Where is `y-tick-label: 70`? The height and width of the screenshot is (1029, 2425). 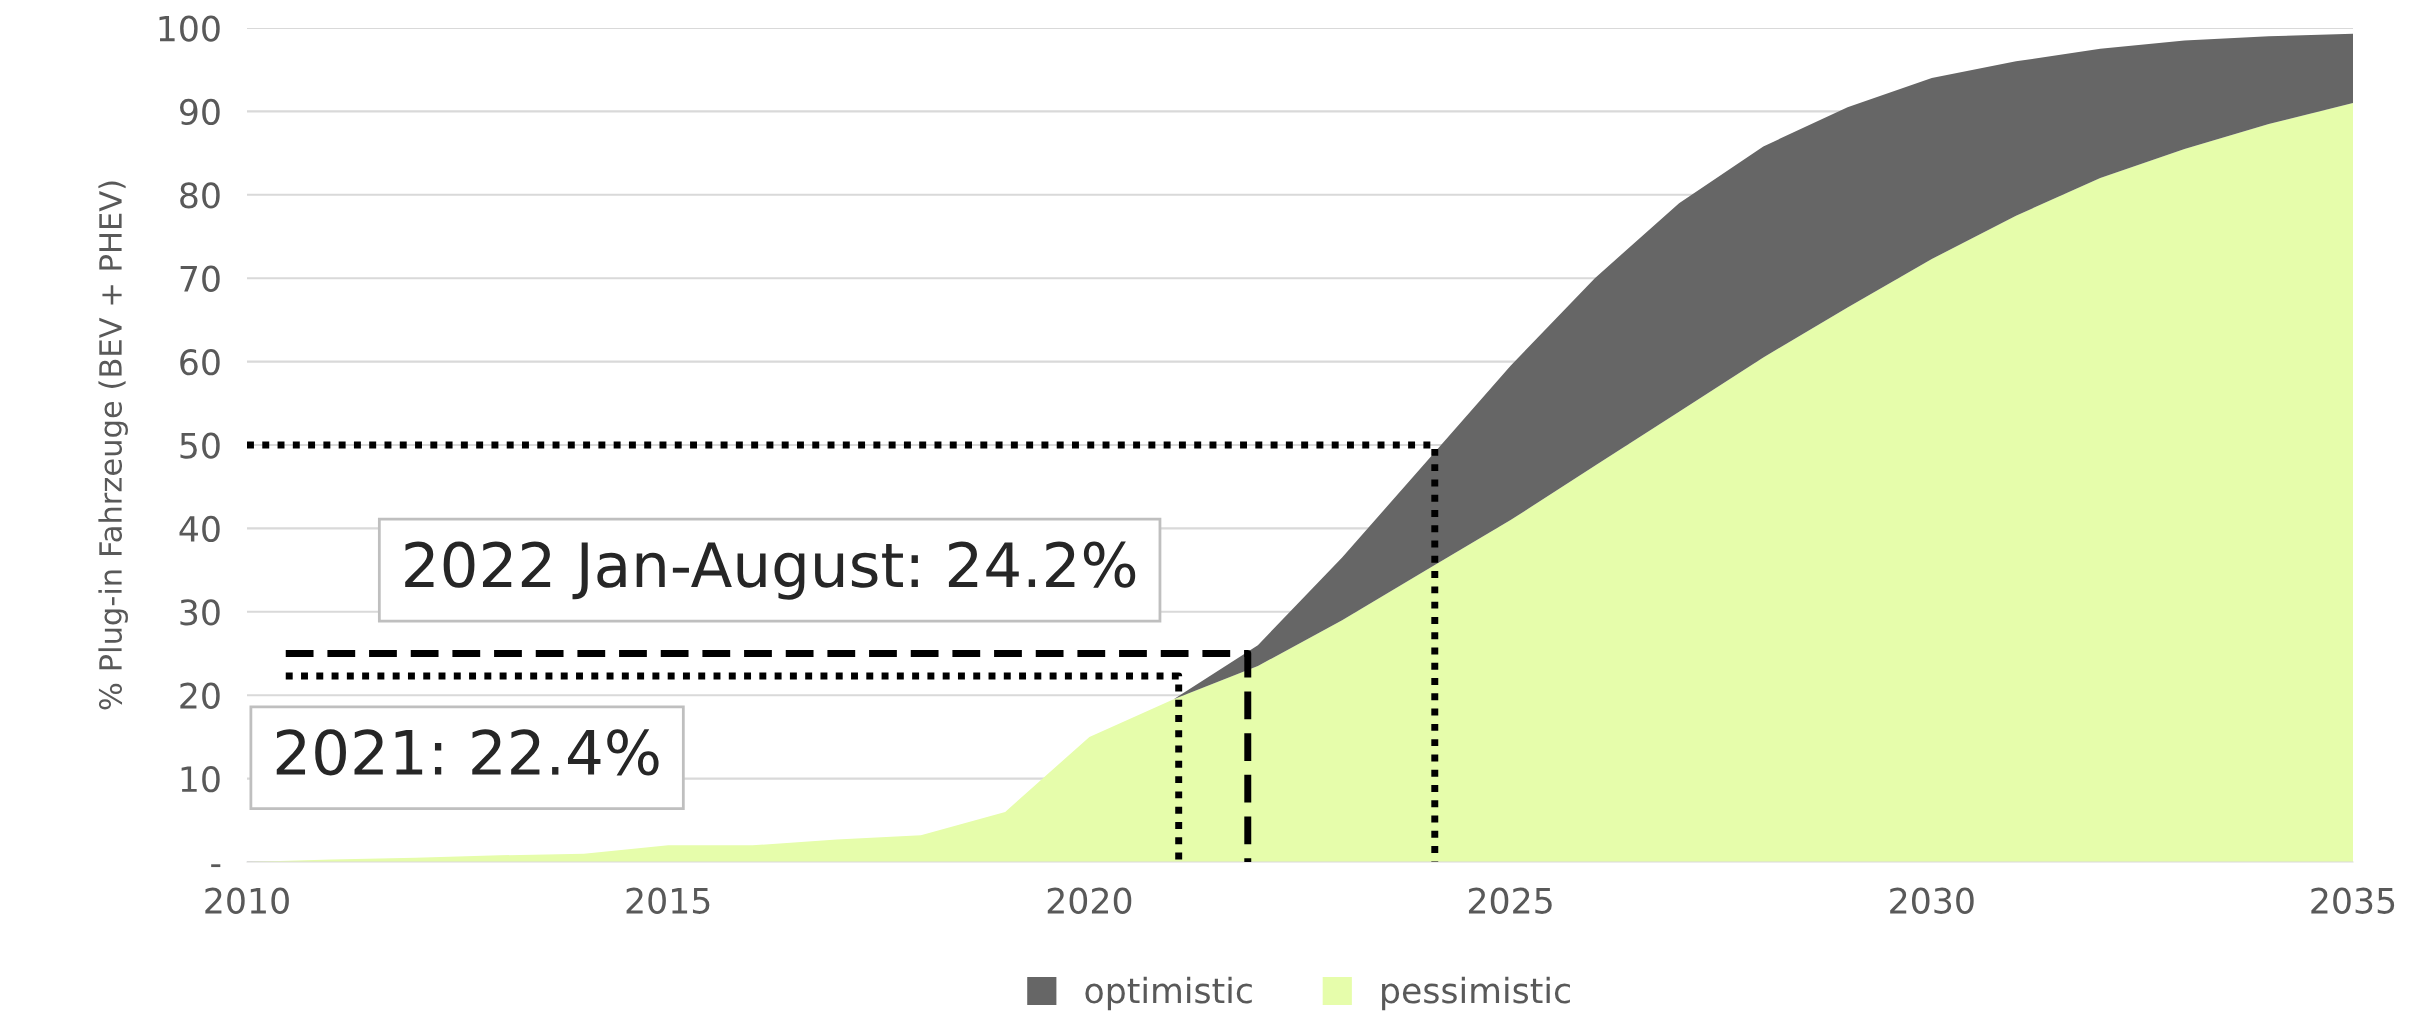
y-tick-label: 70 is located at coordinates (200, 278).